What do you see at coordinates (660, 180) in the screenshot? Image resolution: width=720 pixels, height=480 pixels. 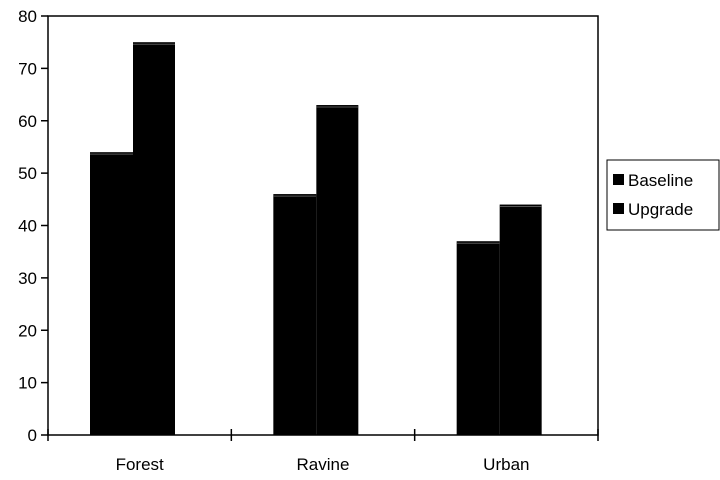 I see `legend-label-baseline: Baseline` at bounding box center [660, 180].